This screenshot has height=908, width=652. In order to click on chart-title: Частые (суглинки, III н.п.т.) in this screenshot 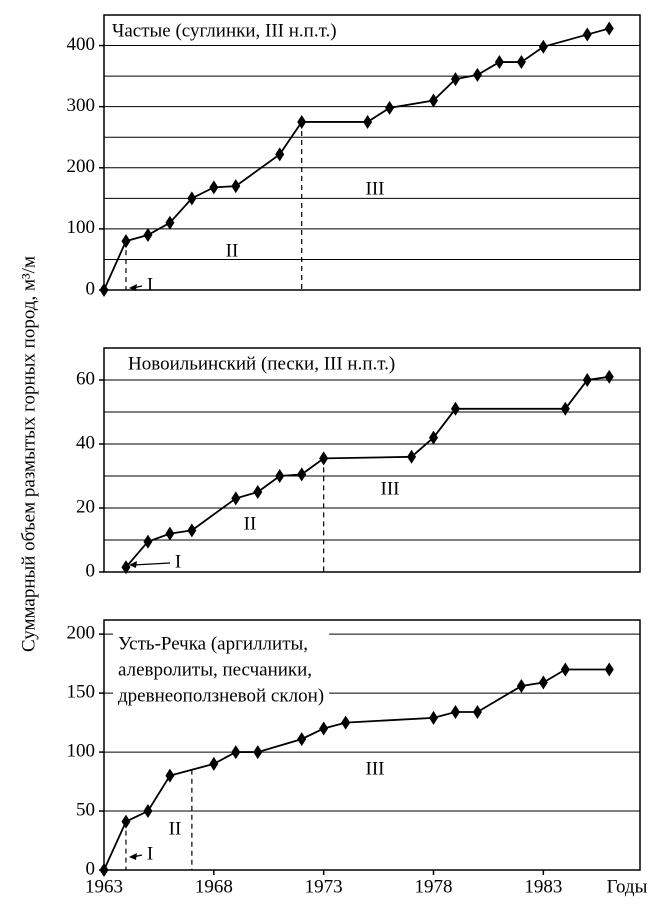, I will do `click(224, 30)`.